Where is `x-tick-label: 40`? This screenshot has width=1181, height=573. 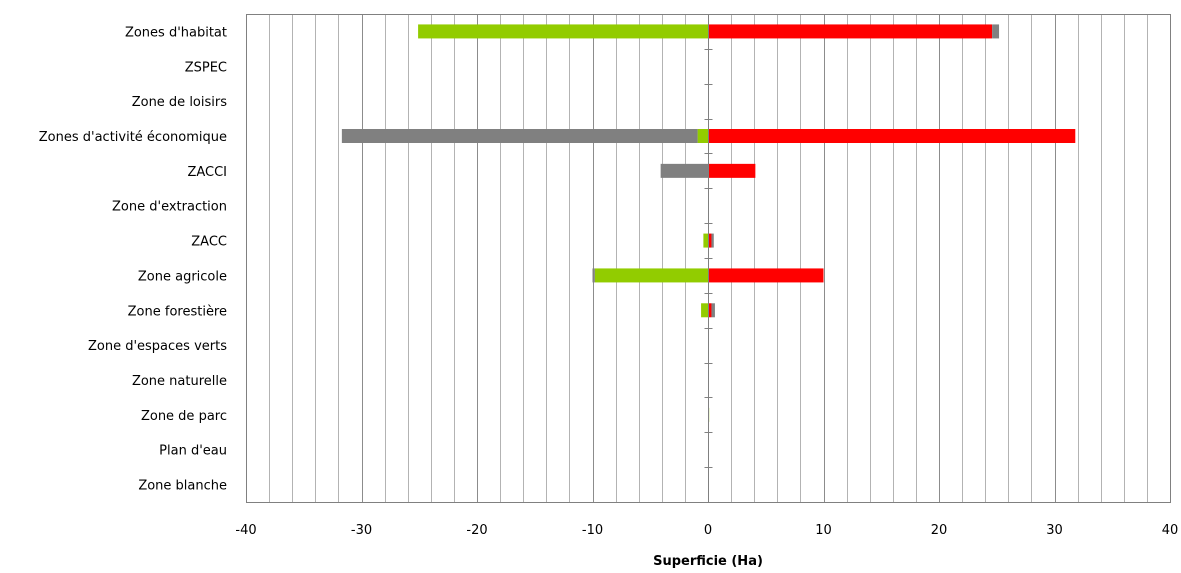 x-tick-label: 40 is located at coordinates (1170, 530).